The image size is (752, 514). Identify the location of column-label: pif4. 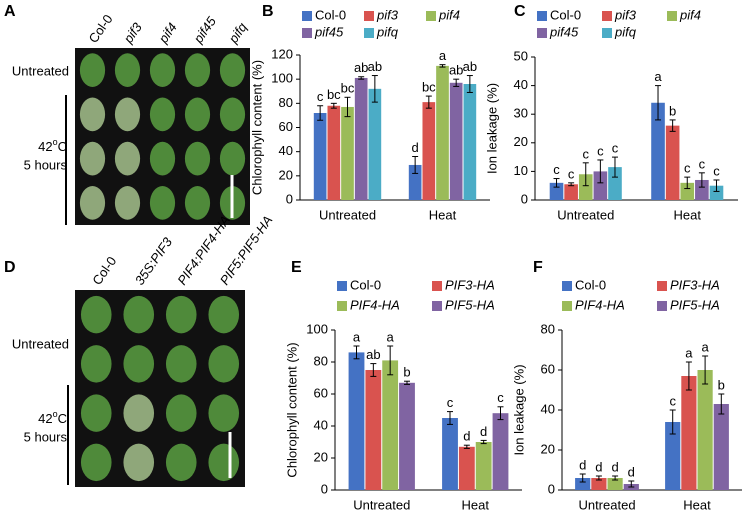
(167, 33).